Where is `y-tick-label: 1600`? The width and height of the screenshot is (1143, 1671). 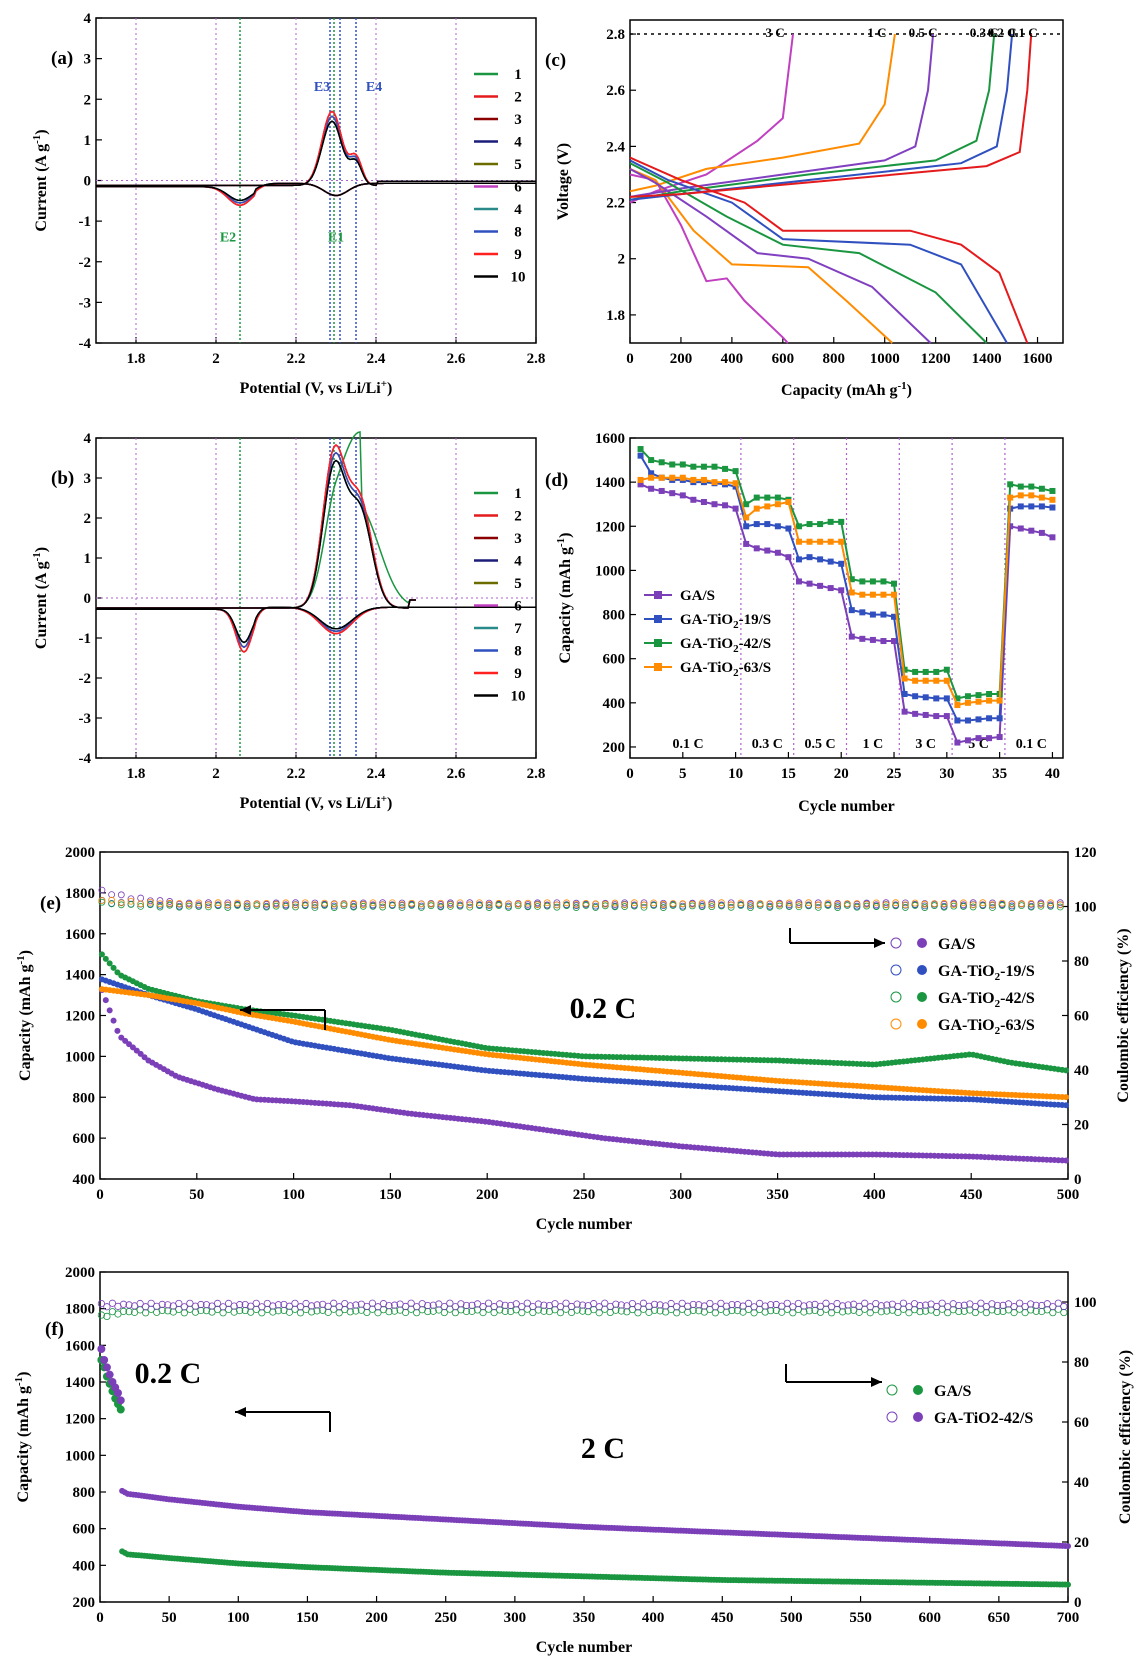
y-tick-label: 1600 is located at coordinates (80, 935).